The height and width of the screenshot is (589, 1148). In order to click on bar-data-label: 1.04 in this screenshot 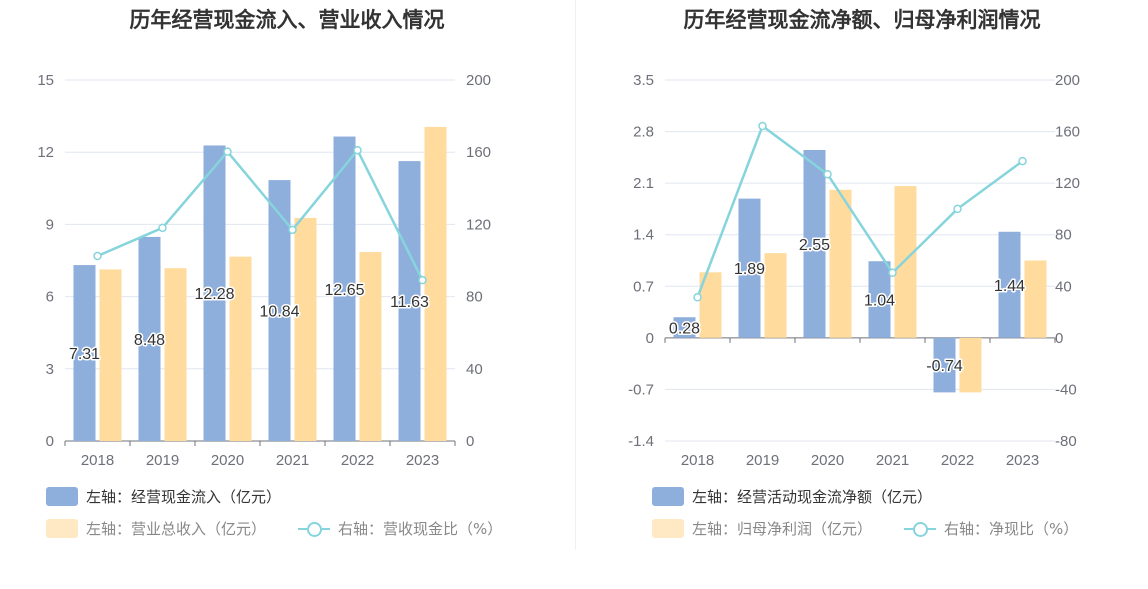, I will do `click(879, 301)`.